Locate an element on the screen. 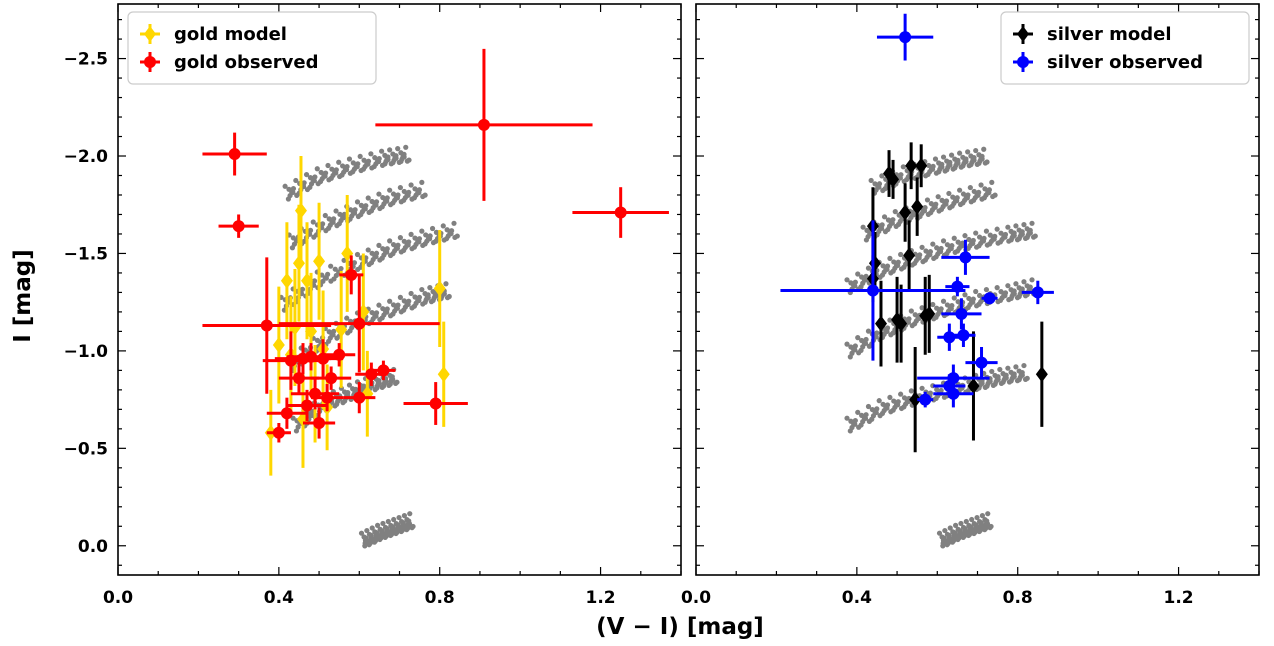  y-tick-label: −0.5 is located at coordinates (86, 449).